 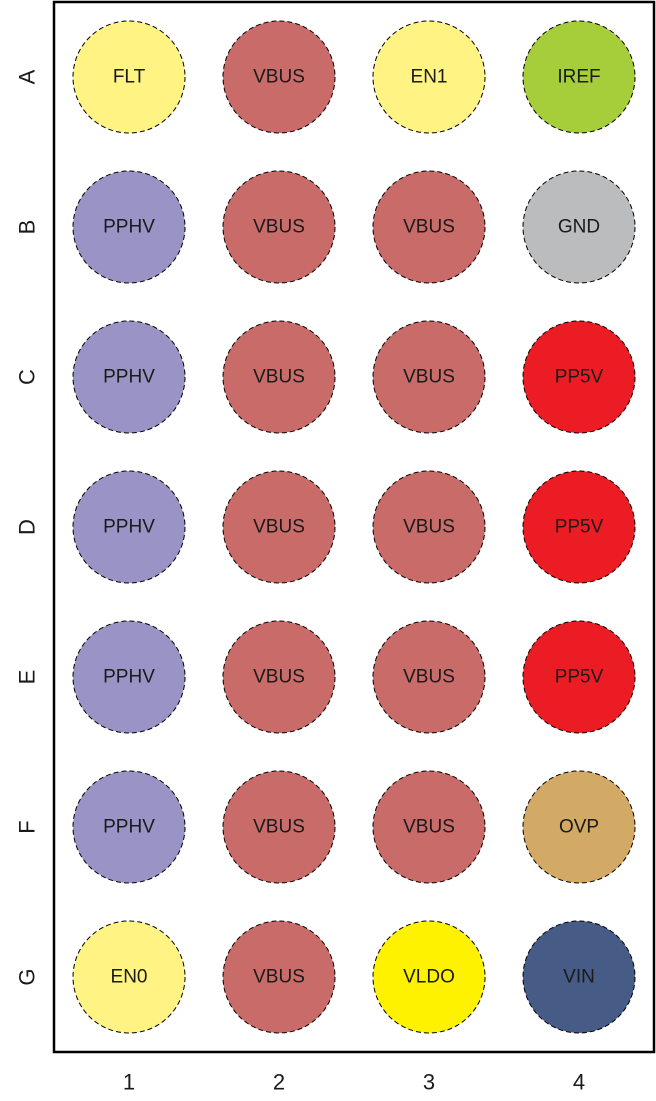 I want to click on ball-D4: PP5V, so click(x=579, y=527).